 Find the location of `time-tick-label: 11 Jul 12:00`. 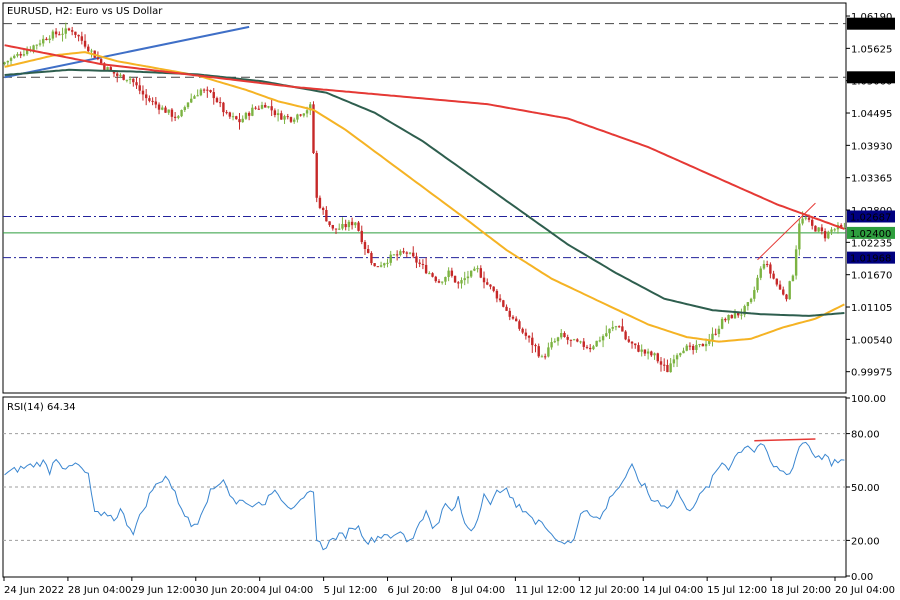

time-tick-label: 11 Jul 12:00 is located at coordinates (545, 590).